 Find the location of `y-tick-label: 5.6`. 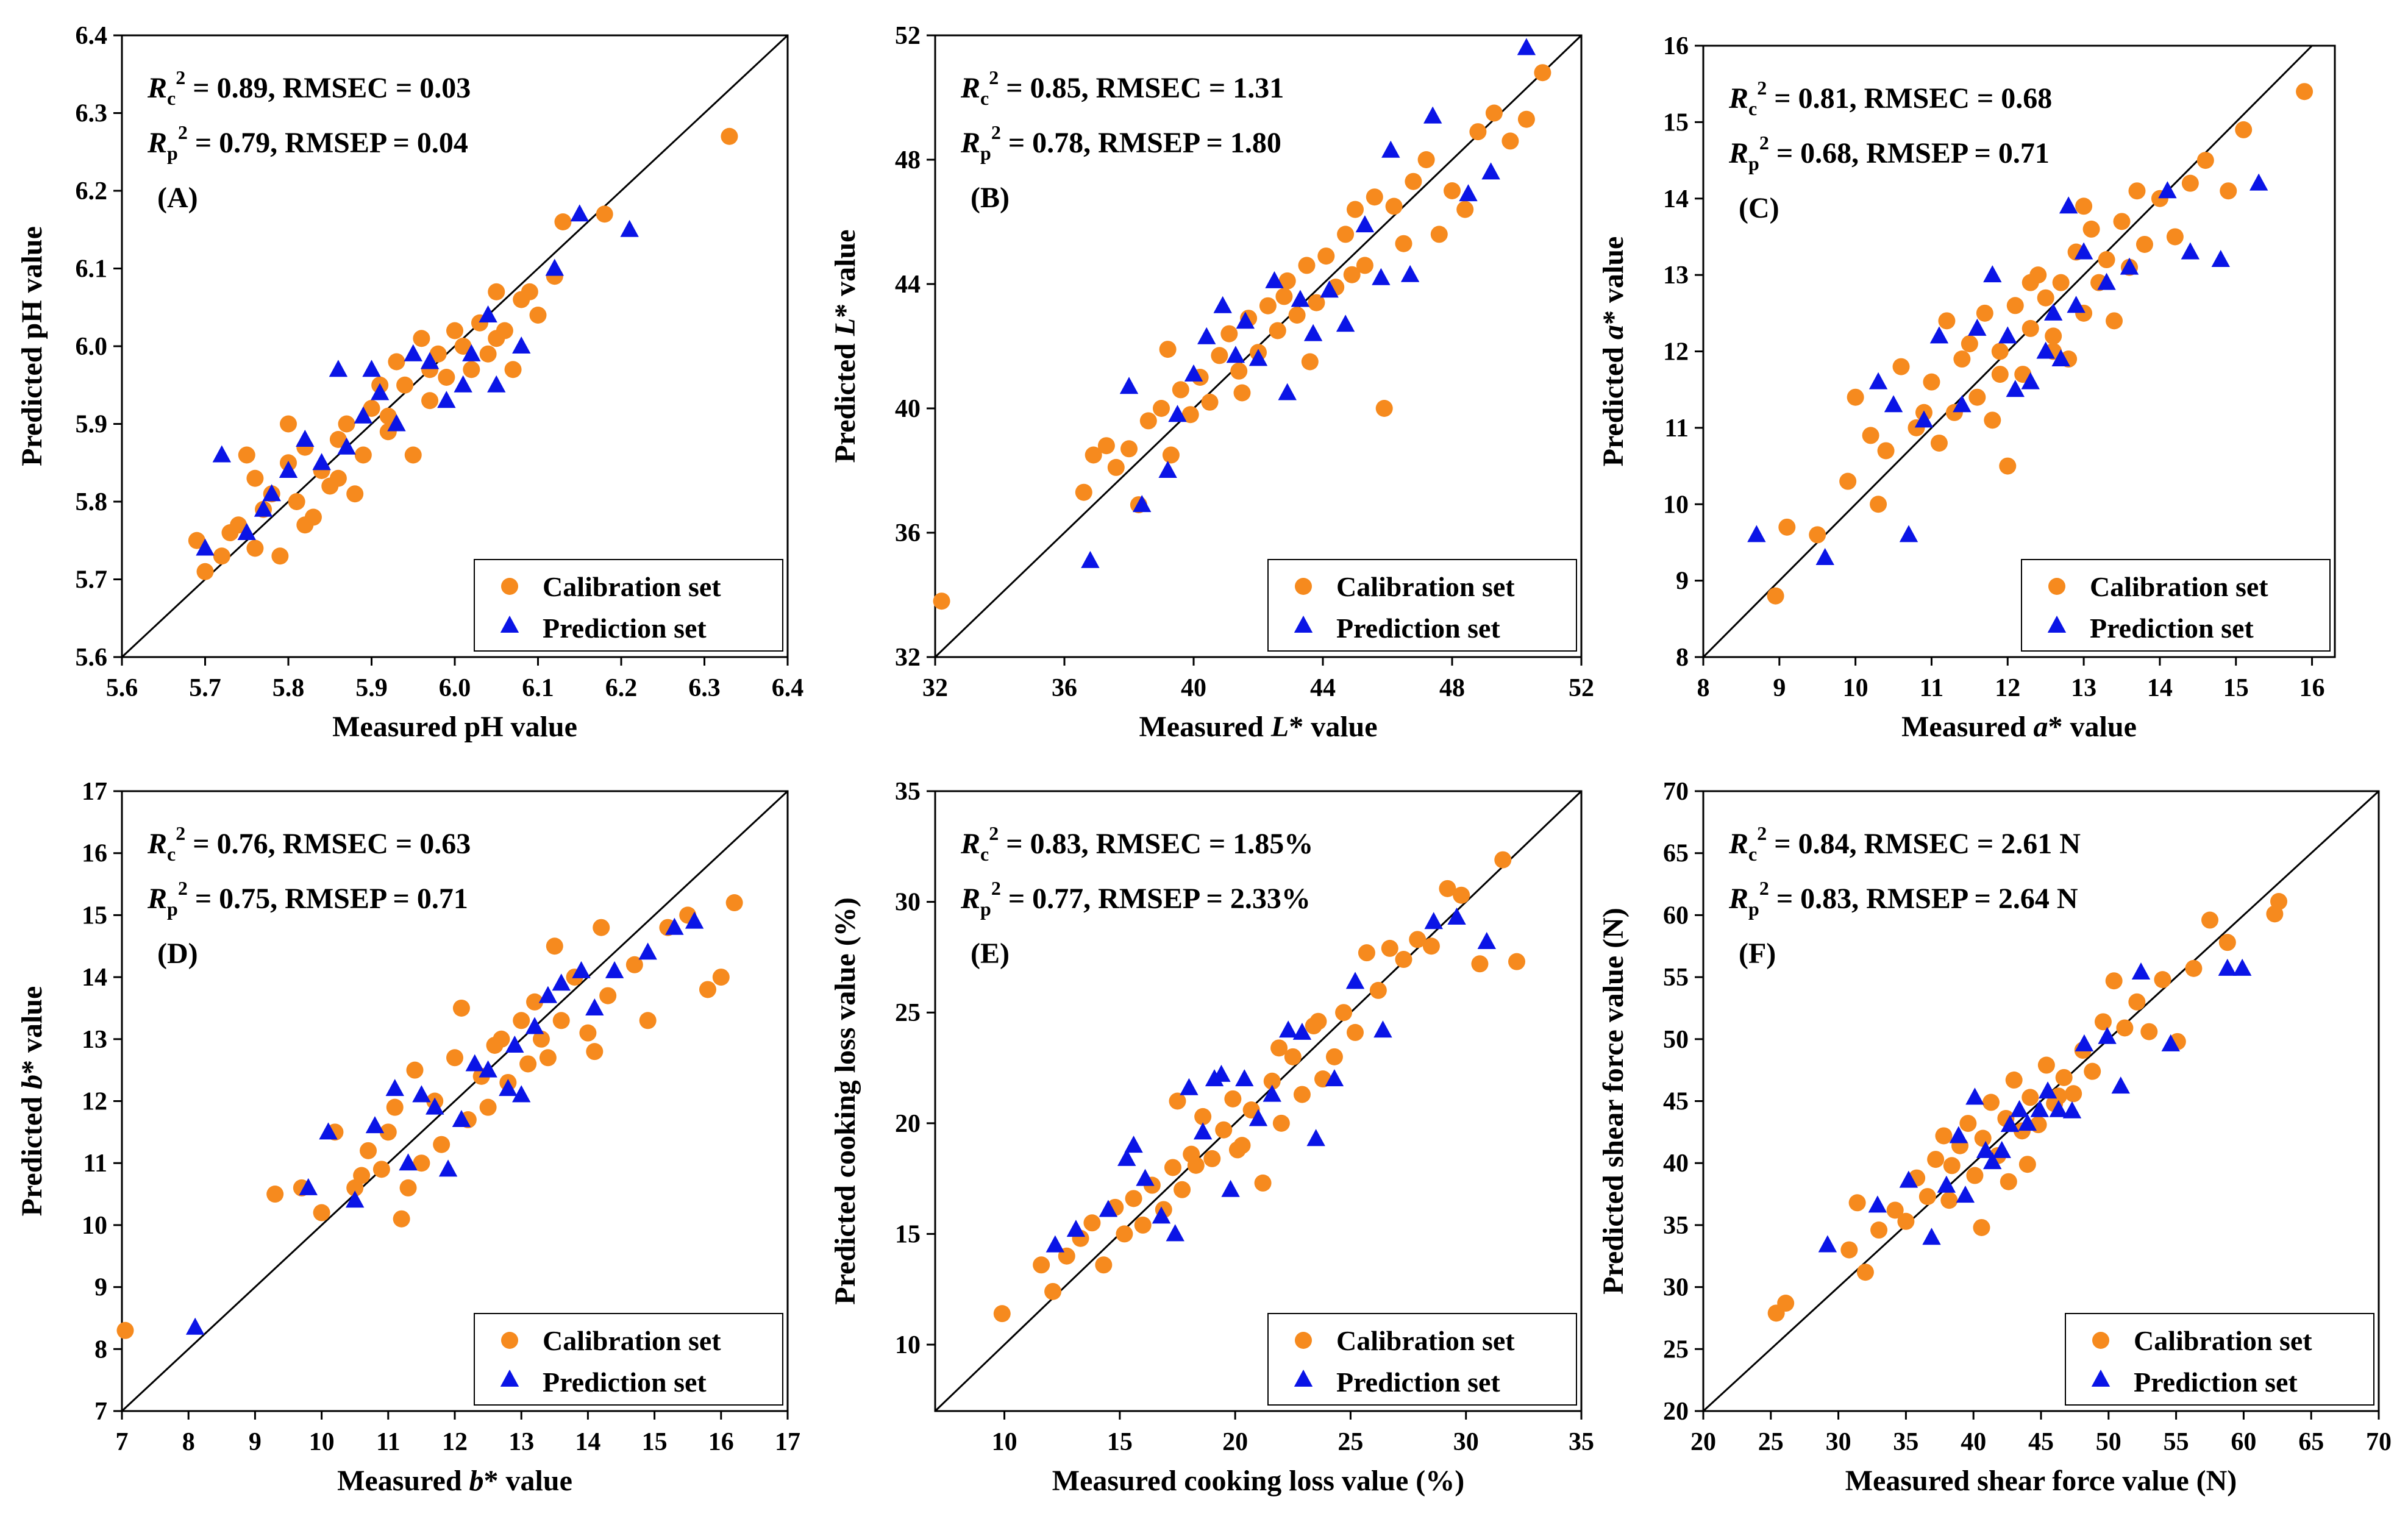

y-tick-label: 5.6 is located at coordinates (92, 658).